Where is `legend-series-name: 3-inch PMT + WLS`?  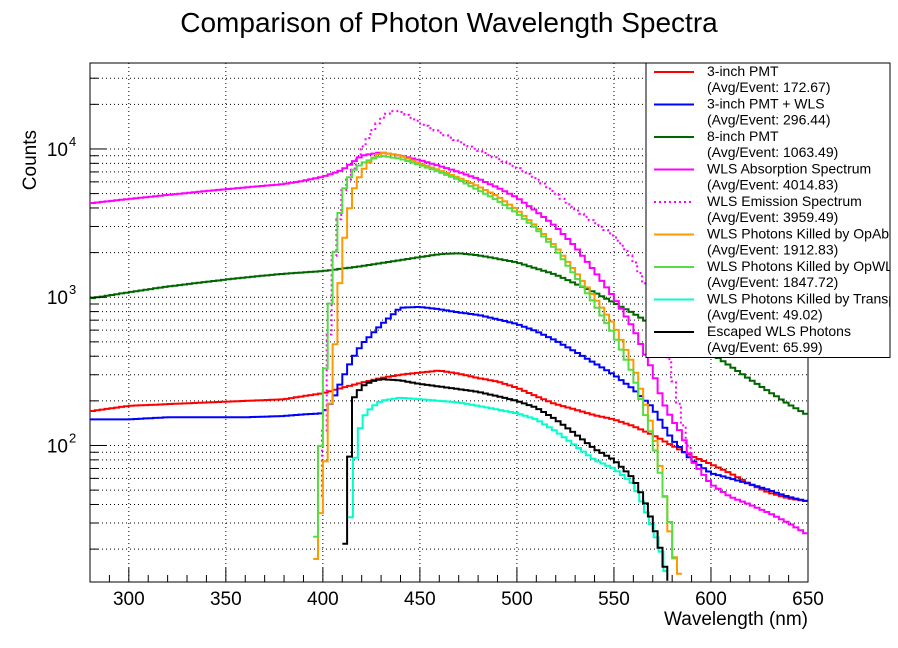
legend-series-name: 3-inch PMT + WLS is located at coordinates (766, 104).